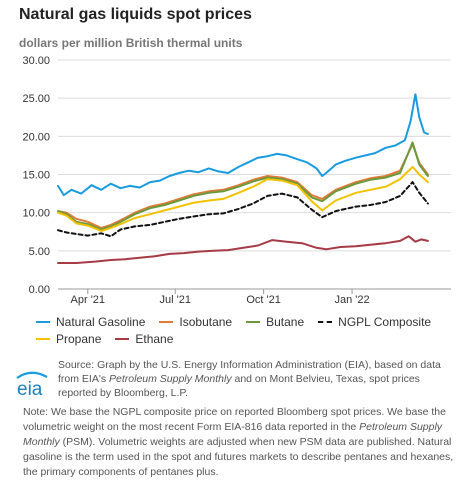 The image size is (469, 494). What do you see at coordinates (39, 290) in the screenshot?
I see `y-tick-label: 0.00` at bounding box center [39, 290].